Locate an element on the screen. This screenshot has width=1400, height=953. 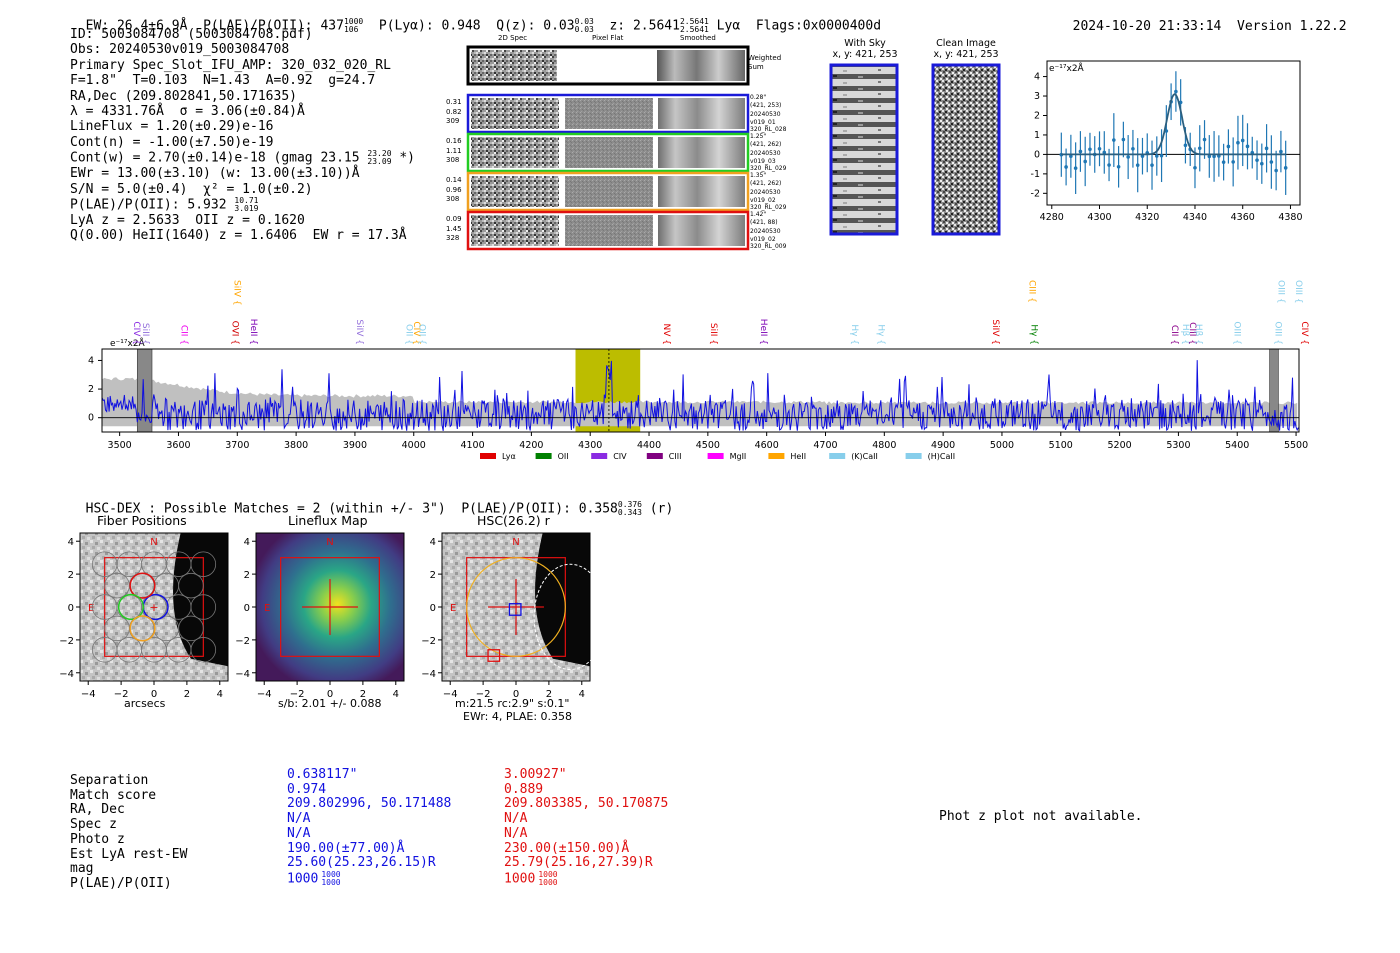
sum-label: Sum is located at coordinates (756, 67).